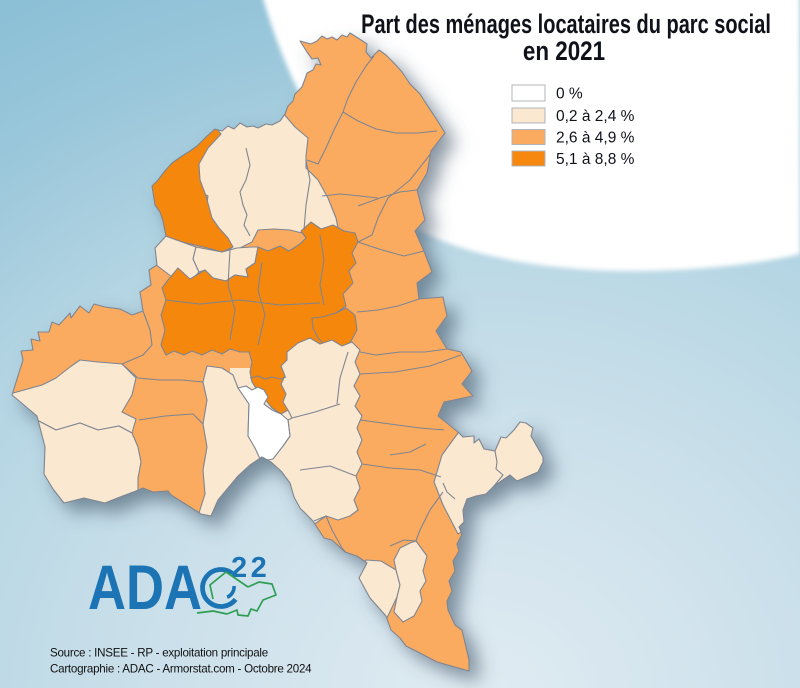 The image size is (800, 688). I want to click on svg-text: ADA, so click(145, 588).